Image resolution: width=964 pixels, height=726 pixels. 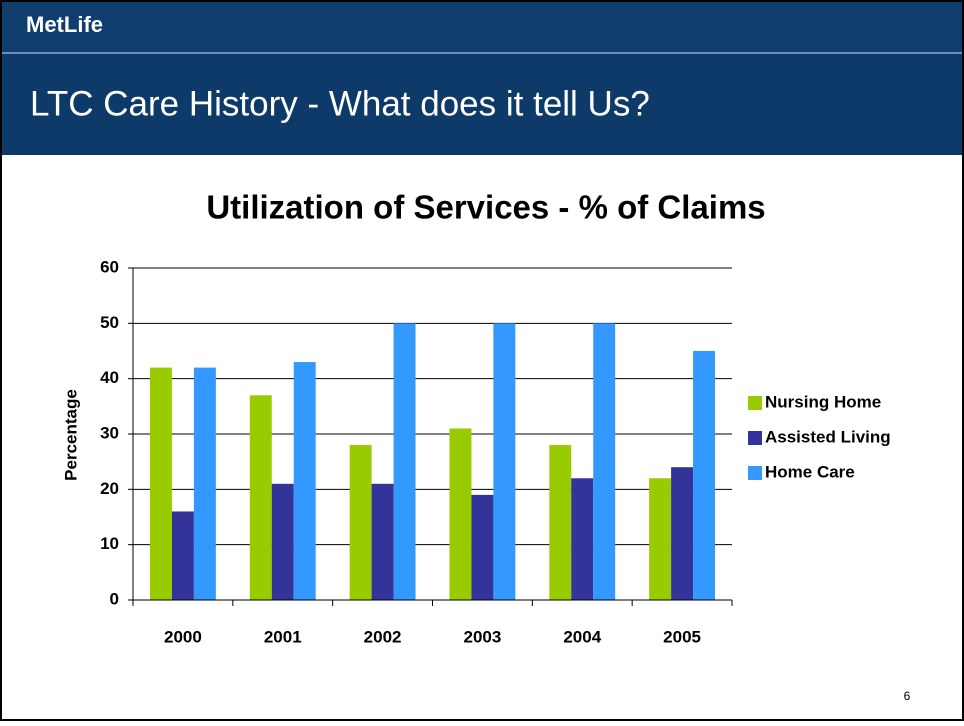 What do you see at coordinates (810, 471) in the screenshot?
I see `legend-label: Home Care` at bounding box center [810, 471].